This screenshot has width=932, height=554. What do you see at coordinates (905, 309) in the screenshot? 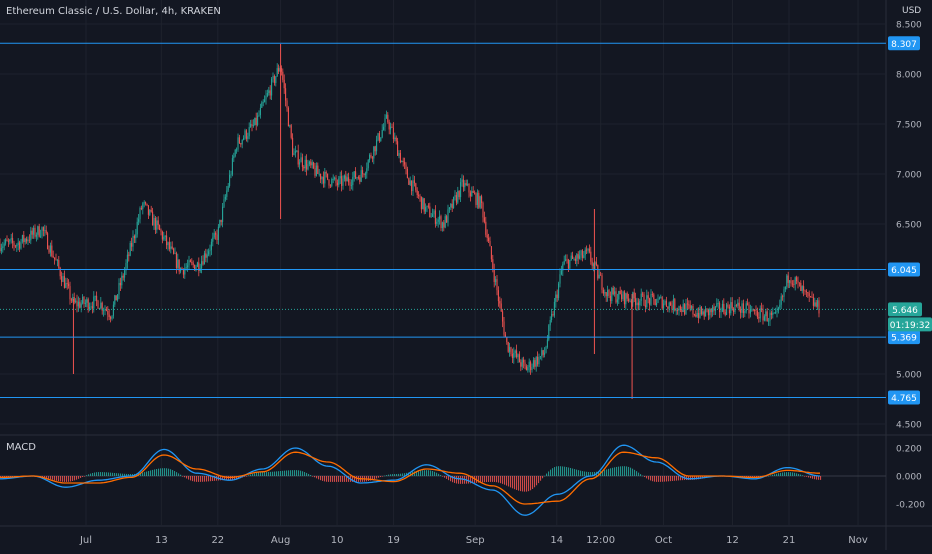
I see `last-price-label-bg` at bounding box center [905, 309].